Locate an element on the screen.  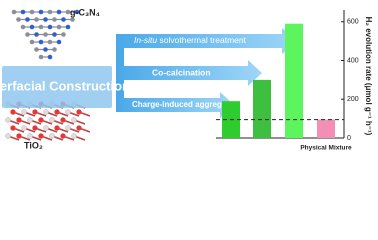
y-tick-label: 600 is located at coordinates (353, 22).